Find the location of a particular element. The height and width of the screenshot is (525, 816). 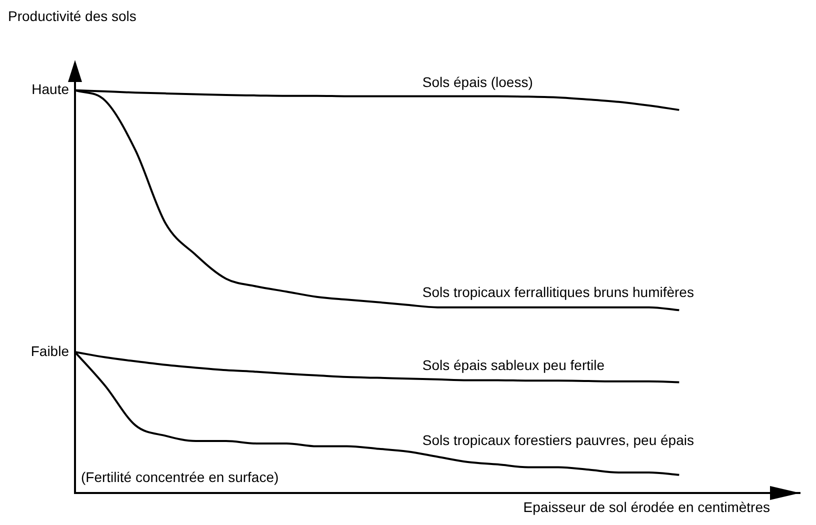

y-axis-title: Productivité des sols is located at coordinates (72, 16).